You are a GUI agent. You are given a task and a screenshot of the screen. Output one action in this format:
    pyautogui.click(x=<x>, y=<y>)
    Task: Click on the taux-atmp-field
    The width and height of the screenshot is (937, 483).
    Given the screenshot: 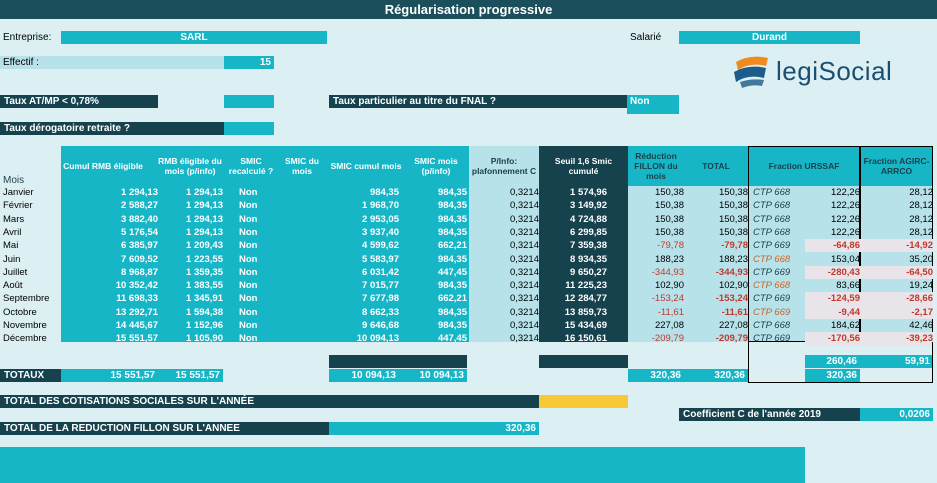 What is the action you would take?
    pyautogui.click(x=249, y=101)
    